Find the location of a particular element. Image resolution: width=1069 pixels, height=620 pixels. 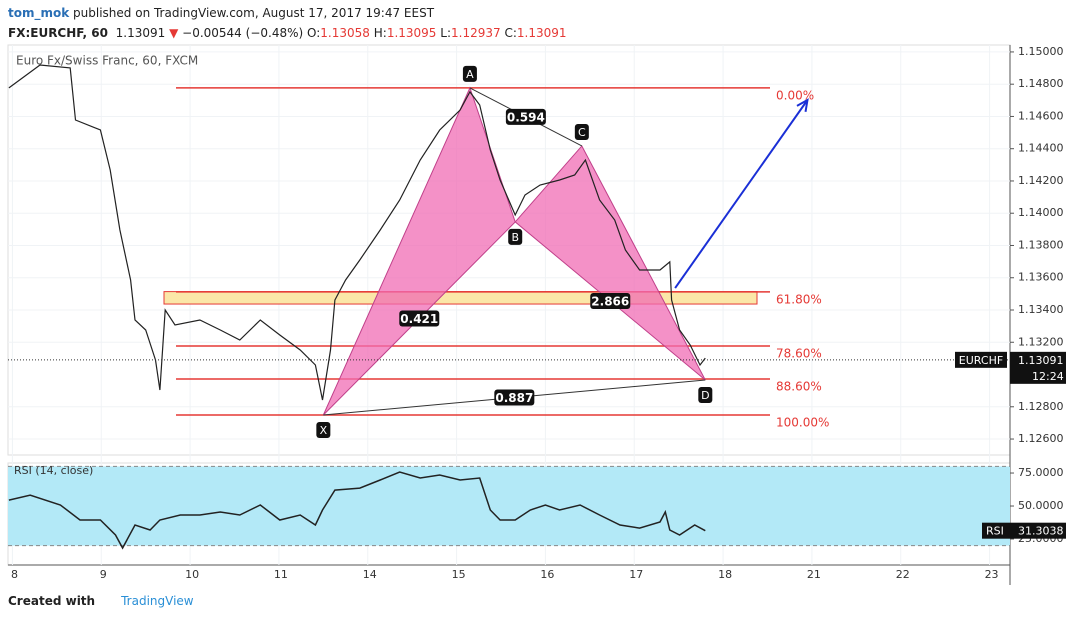

y-tick-label: 1.13600 is located at coordinates (1041, 277).